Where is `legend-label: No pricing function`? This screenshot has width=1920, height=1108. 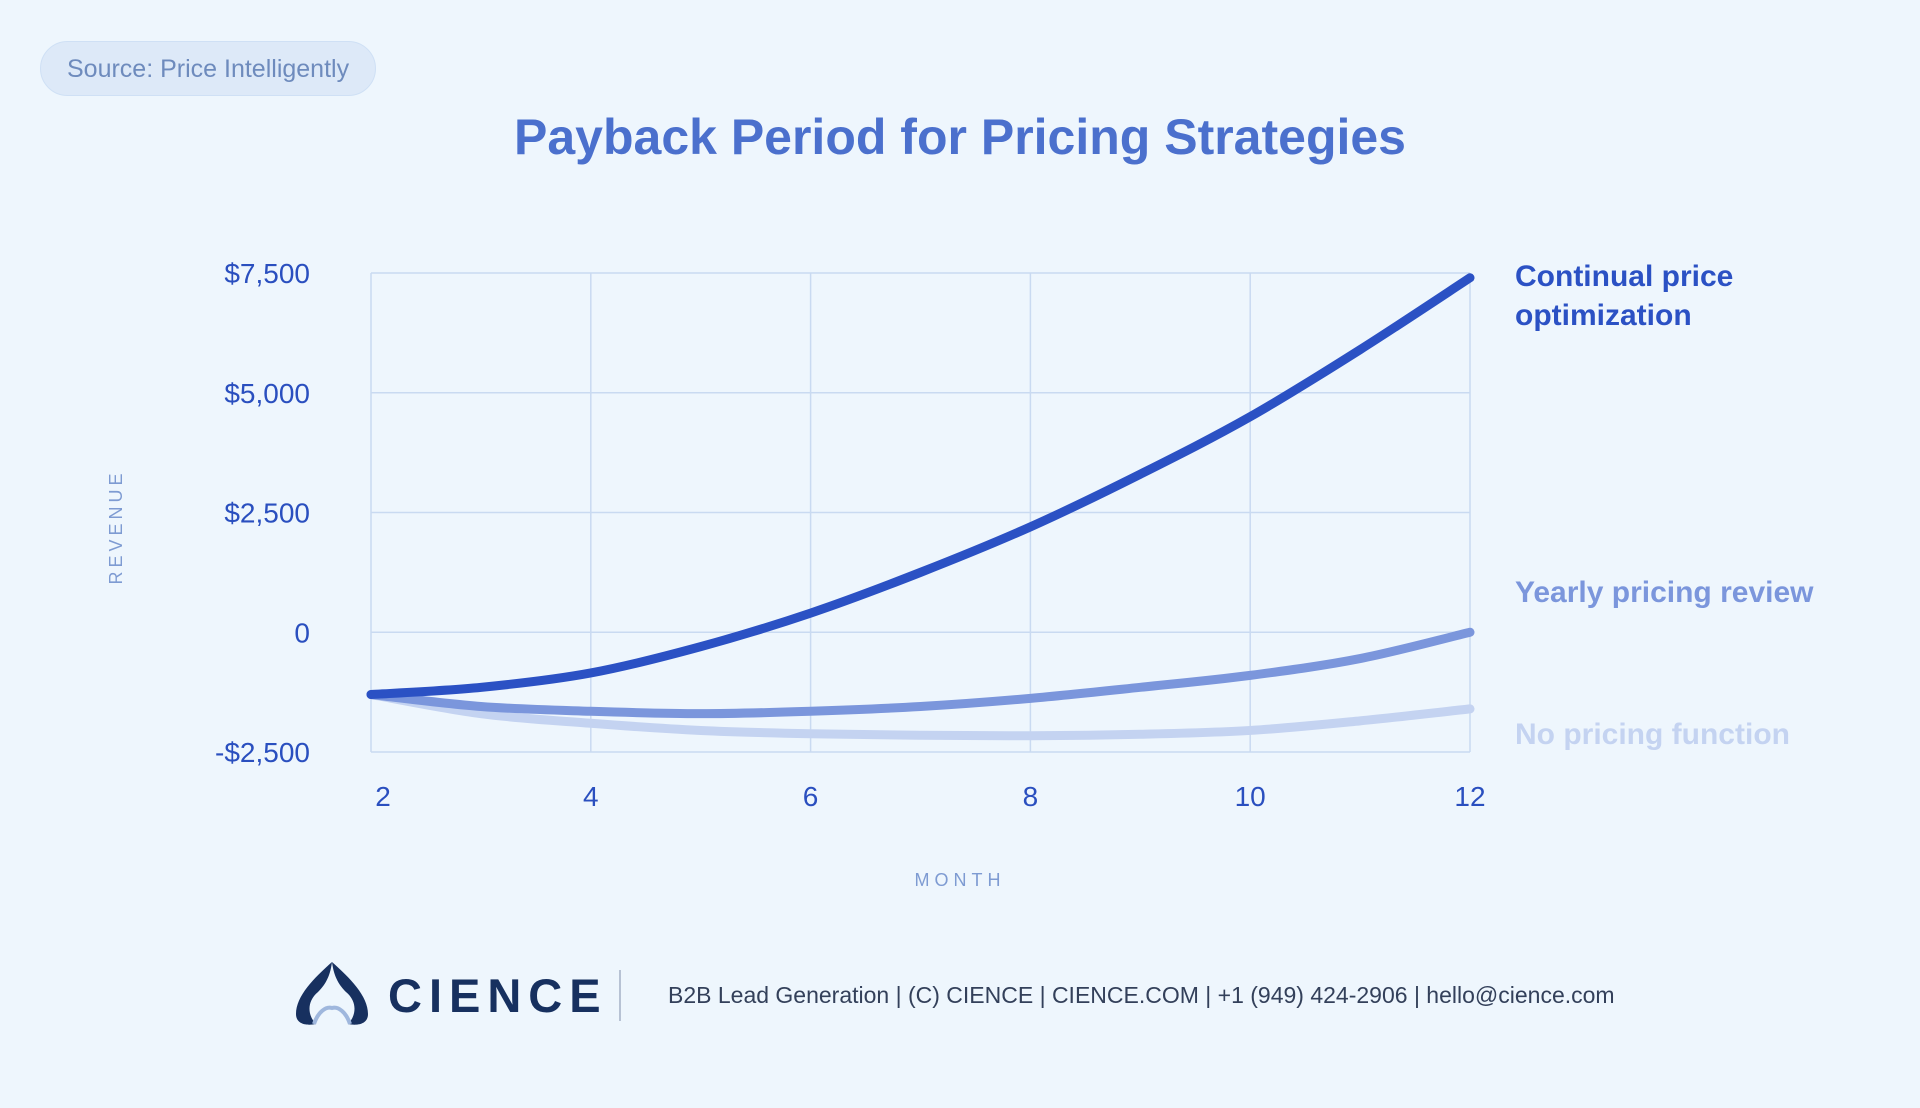
legend-label: No pricing function is located at coordinates (1652, 734).